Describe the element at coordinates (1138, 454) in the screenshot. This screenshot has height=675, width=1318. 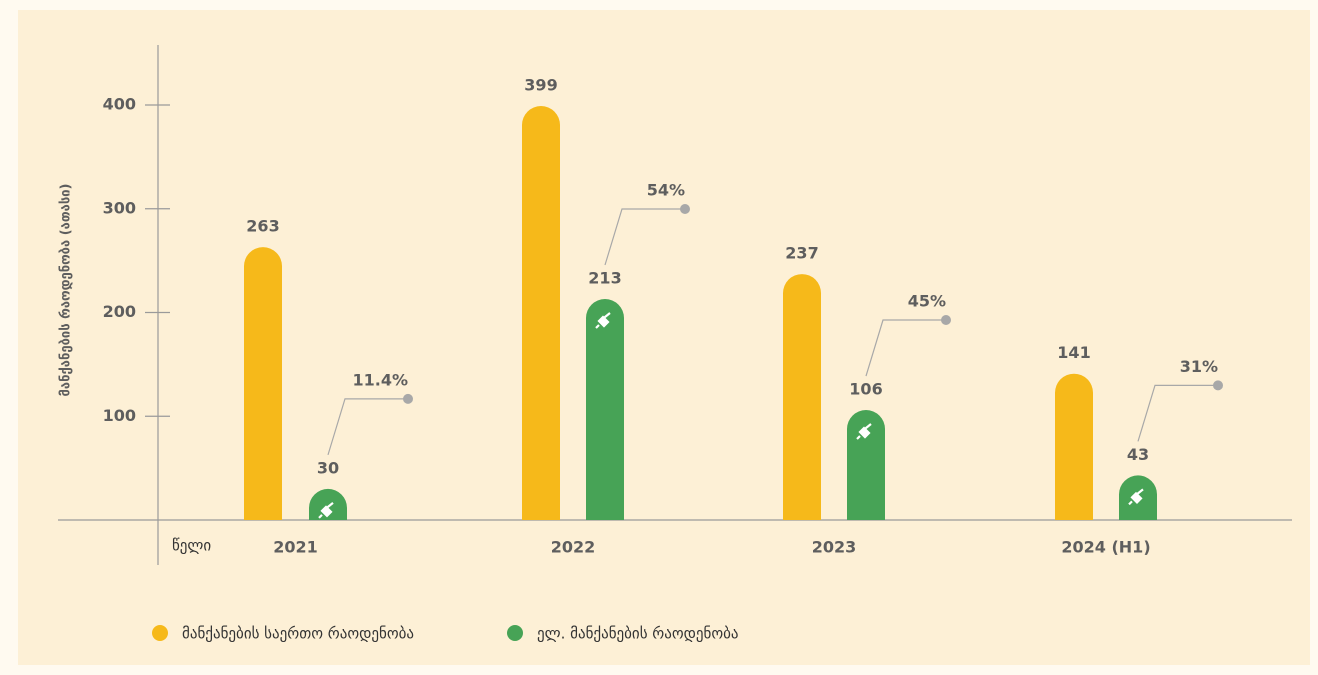
I see `value-label: 43` at that location.